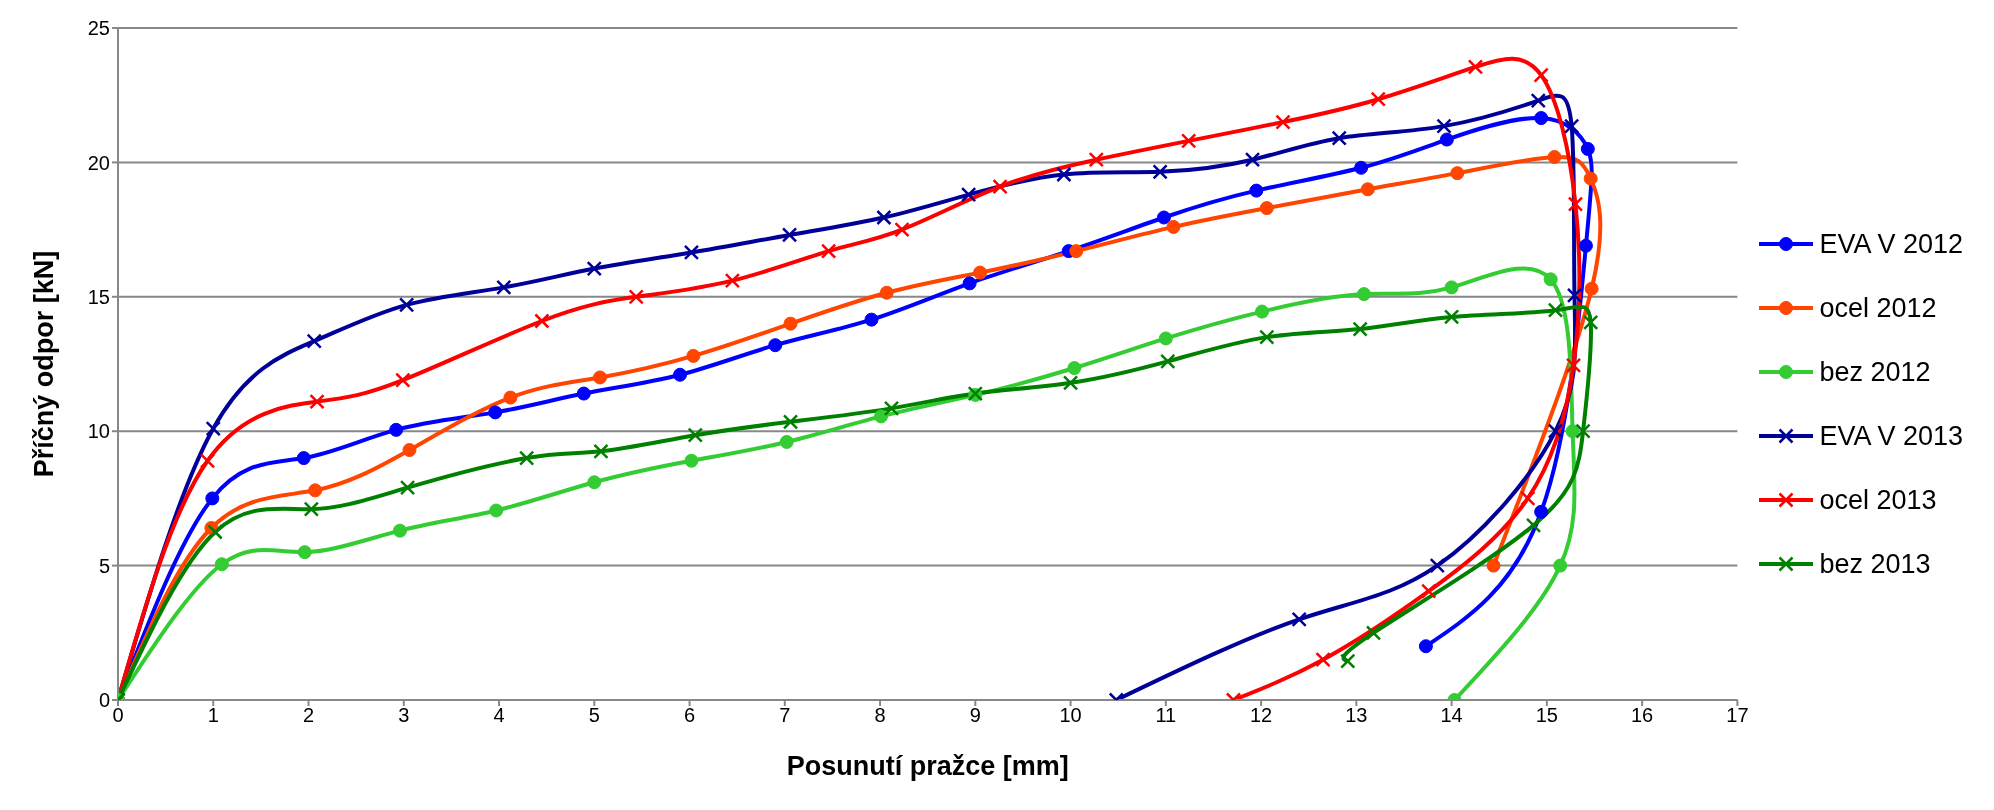 Image resolution: width=1994 pixels, height=810 pixels. What do you see at coordinates (43, 364) in the screenshot?
I see `y-axis-title: Příčný odpor [kN]` at bounding box center [43, 364].